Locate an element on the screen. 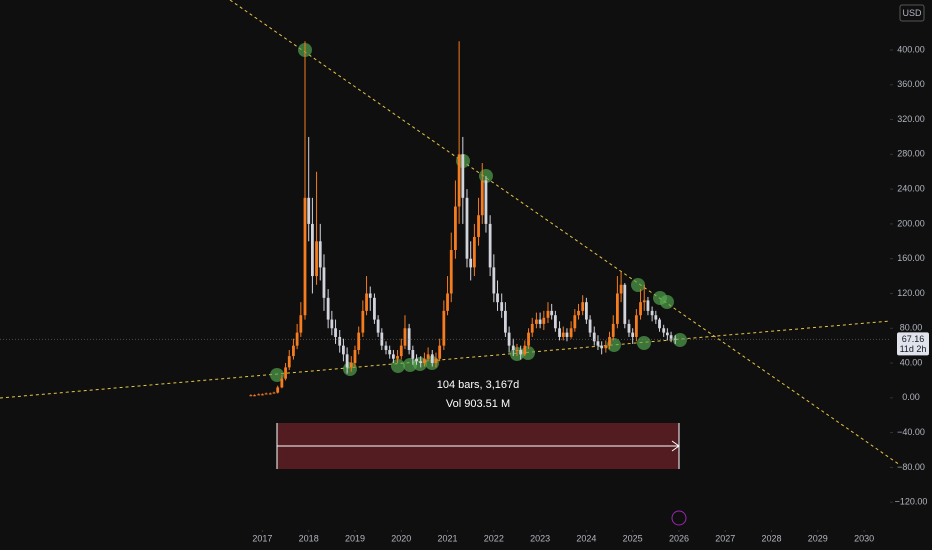 This screenshot has height=550, width=932. event-icon is located at coordinates (679, 518).